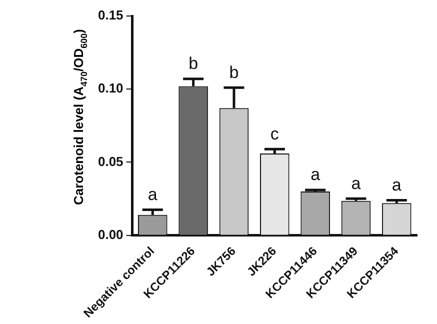 This screenshot has width=437, height=324. Describe the element at coordinates (111, 234) in the screenshot. I see `y-tick-label: 0.00` at that location.